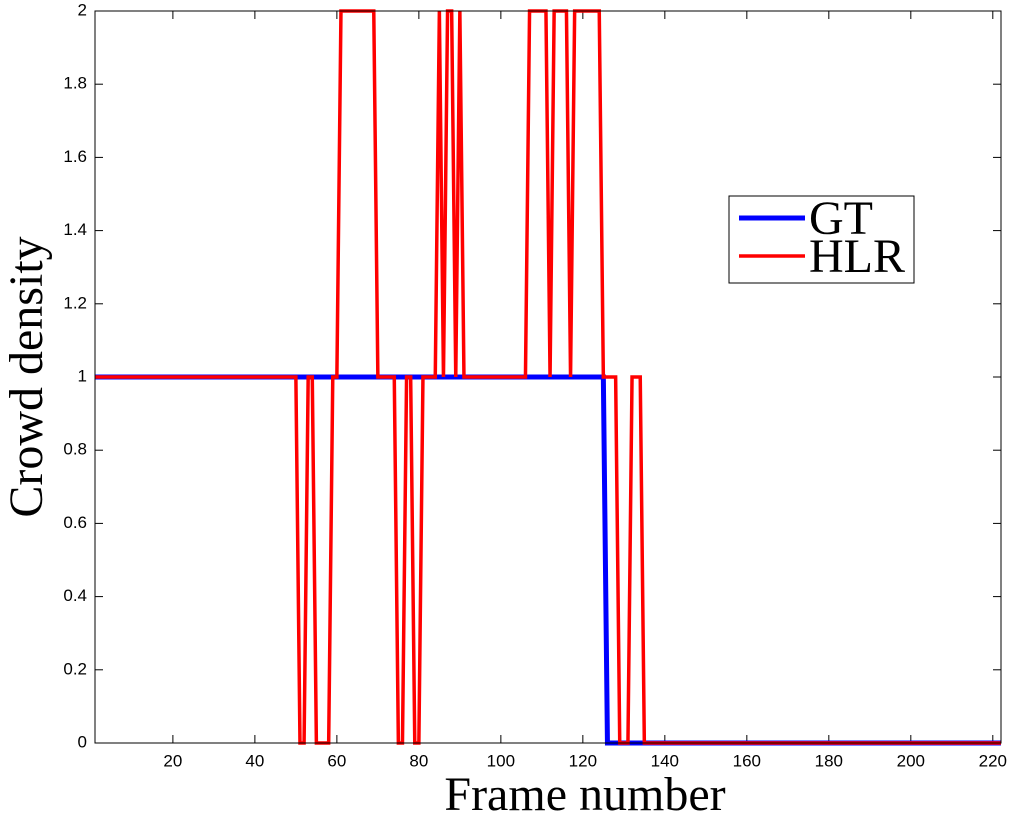 This screenshot has width=1022, height=824. I want to click on y-tick-label: 2, so click(82, 9).